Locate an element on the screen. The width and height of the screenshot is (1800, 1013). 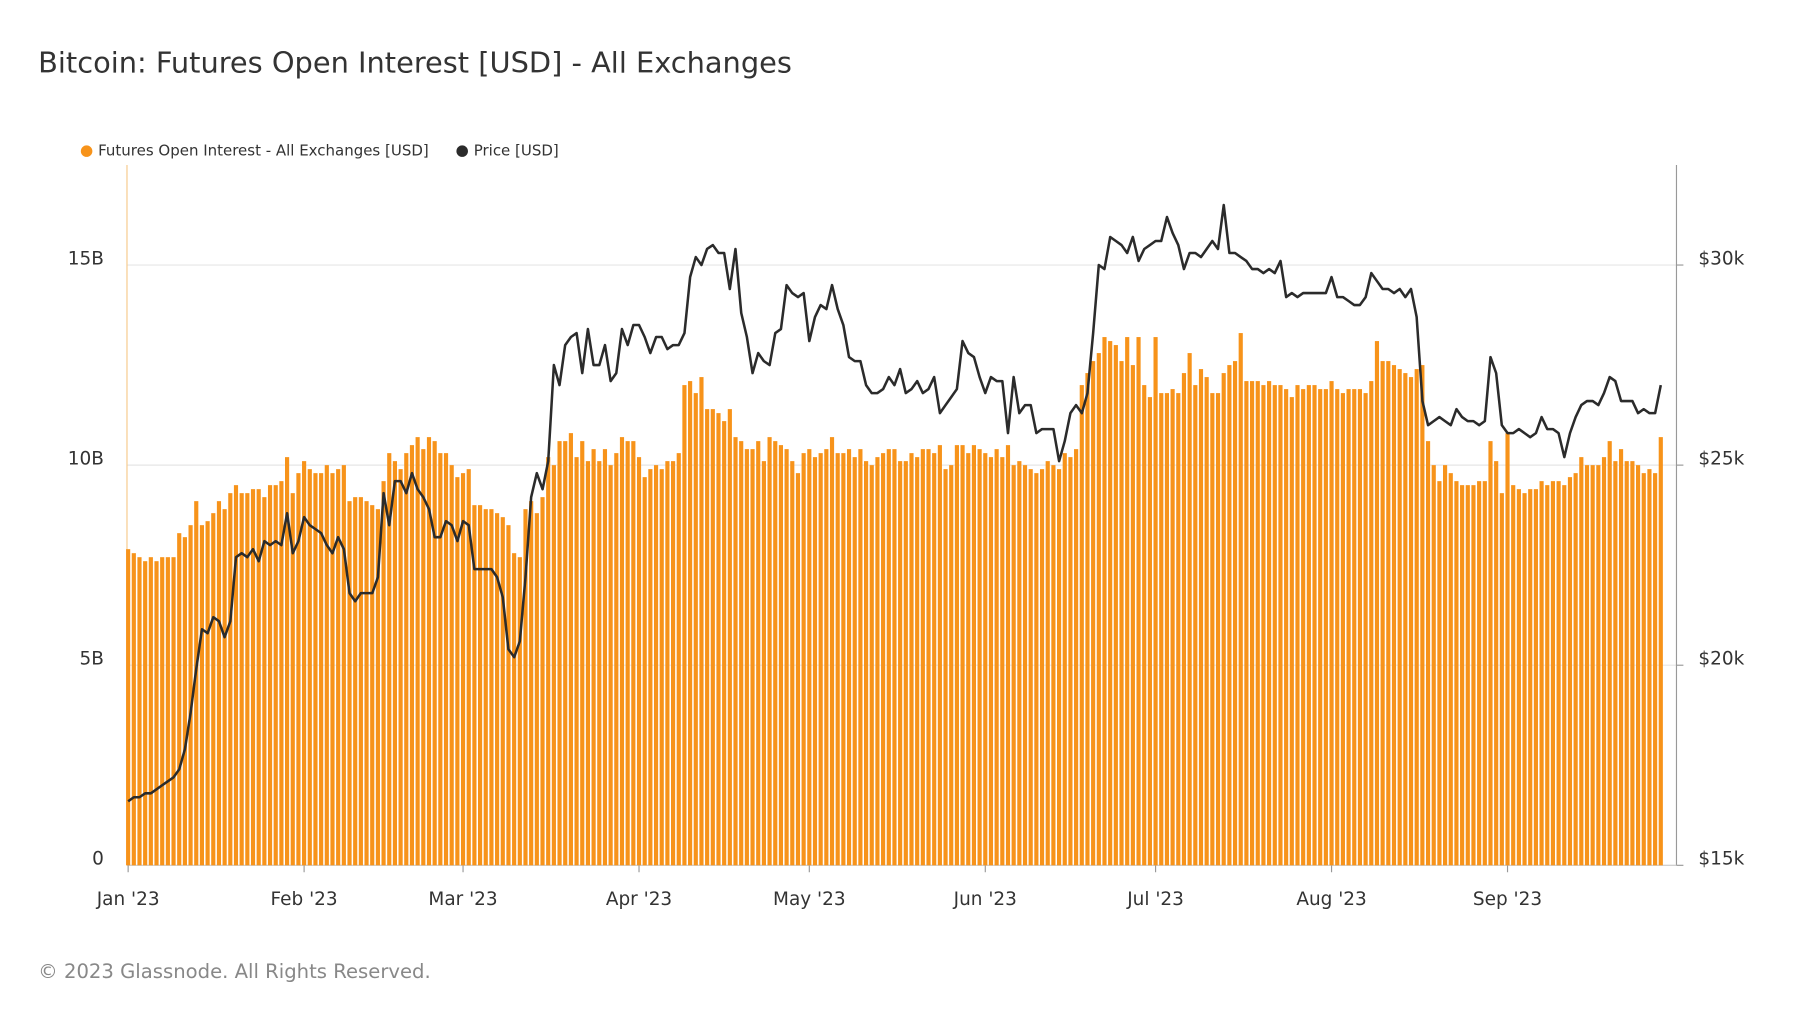
y-tick-label: 15B is located at coordinates (86, 258).